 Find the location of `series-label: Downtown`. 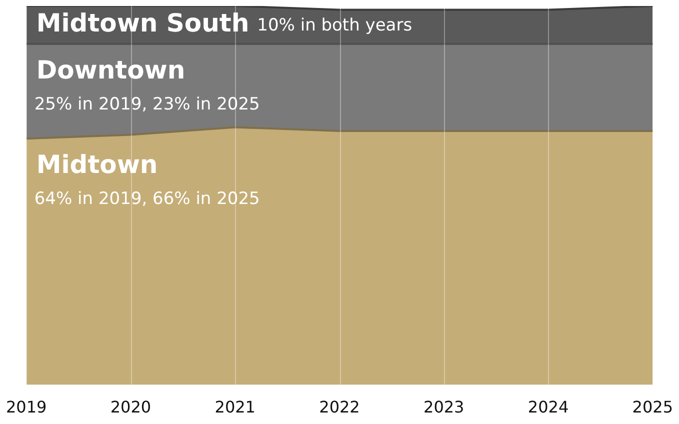

series-label: Downtown is located at coordinates (111, 69).